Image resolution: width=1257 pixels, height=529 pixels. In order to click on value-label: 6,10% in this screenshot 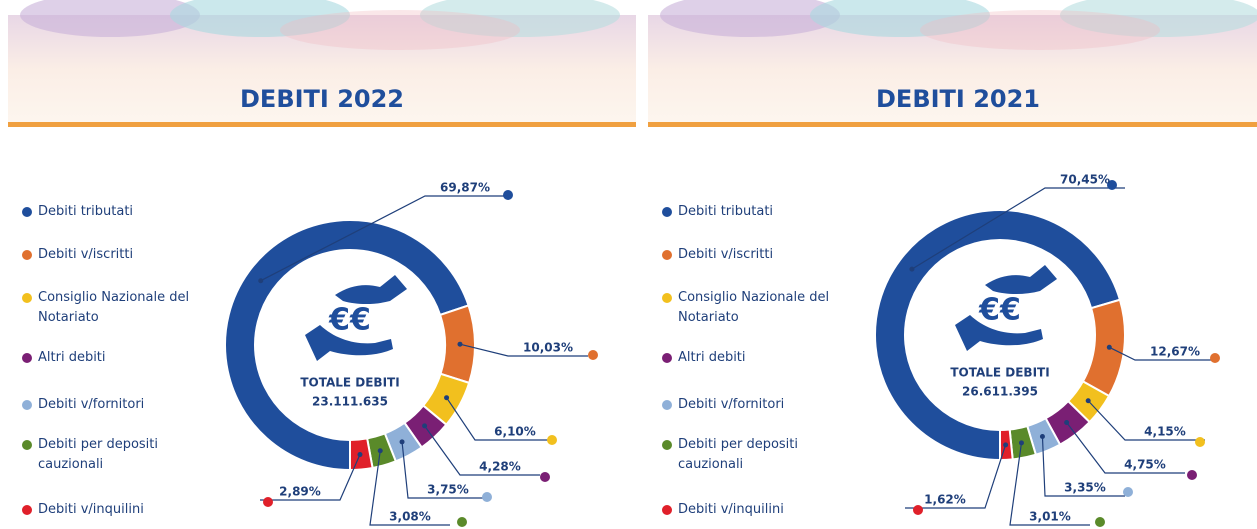, I will do `click(515, 432)`.